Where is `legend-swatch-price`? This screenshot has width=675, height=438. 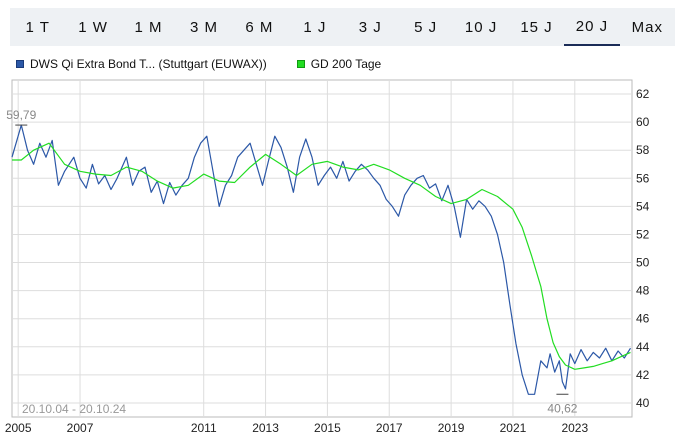
legend-swatch-price is located at coordinates (20, 64).